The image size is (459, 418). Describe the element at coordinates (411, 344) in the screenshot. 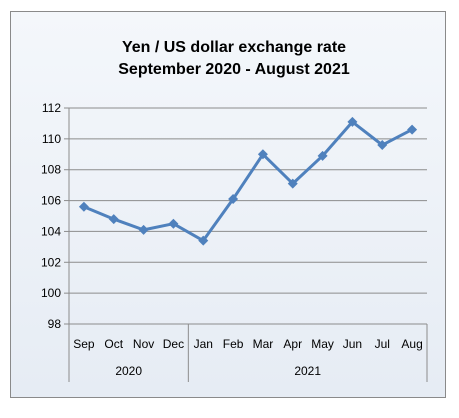

I see `x-tick-label: Aug` at that location.